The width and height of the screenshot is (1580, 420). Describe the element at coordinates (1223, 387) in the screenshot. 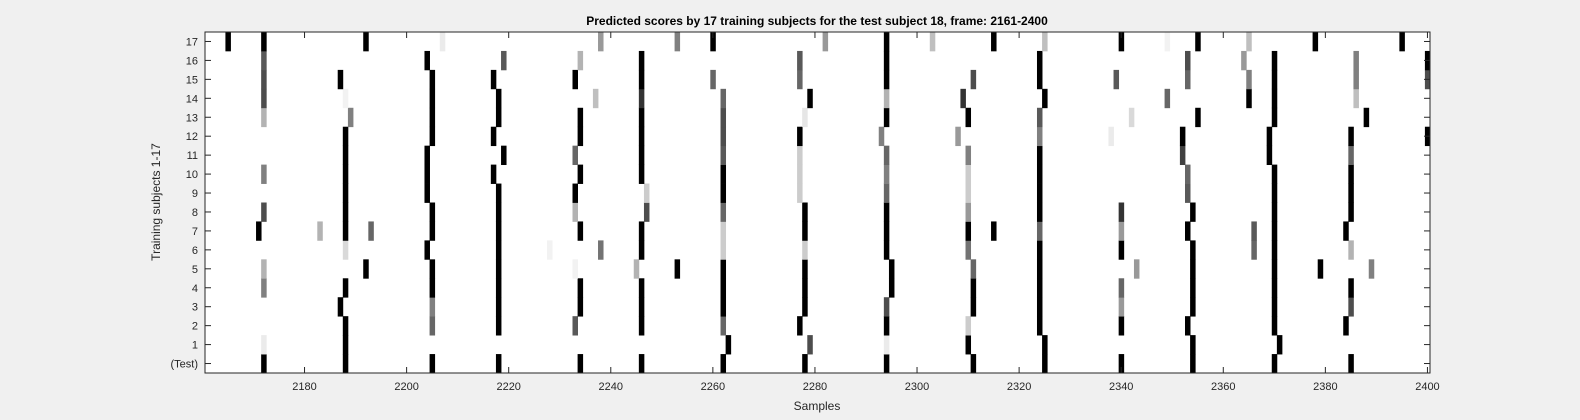

I see `x-tick-label: 2360` at that location.